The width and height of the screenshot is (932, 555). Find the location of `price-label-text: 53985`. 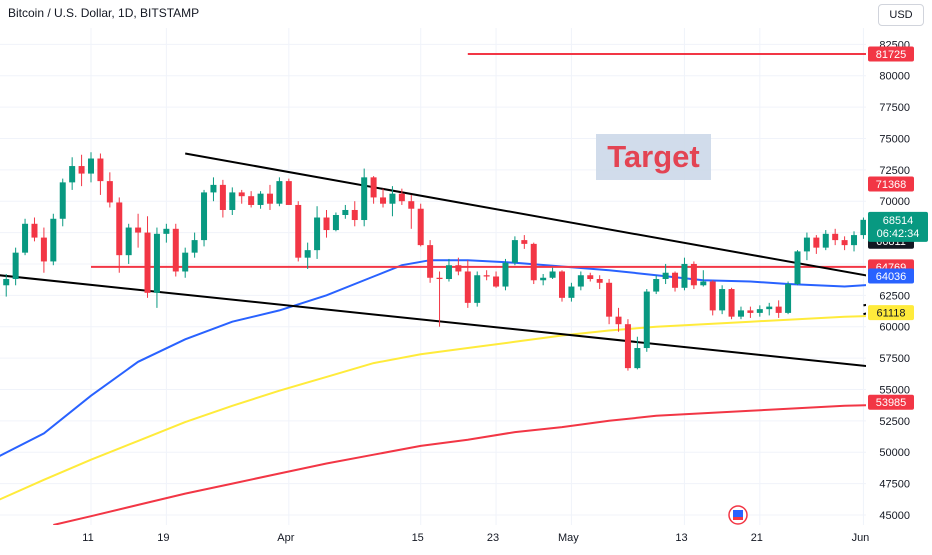

price-label-text: 53985 is located at coordinates (891, 403).